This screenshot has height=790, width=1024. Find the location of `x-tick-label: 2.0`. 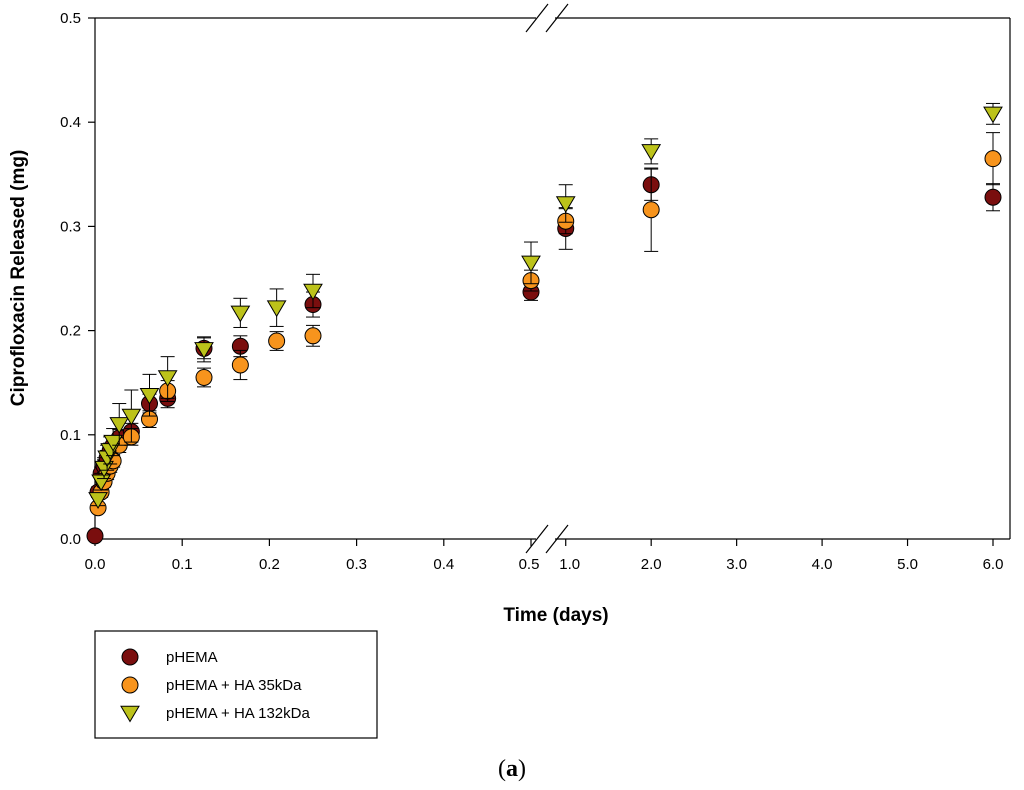

x-tick-label: 2.0 is located at coordinates (651, 564).